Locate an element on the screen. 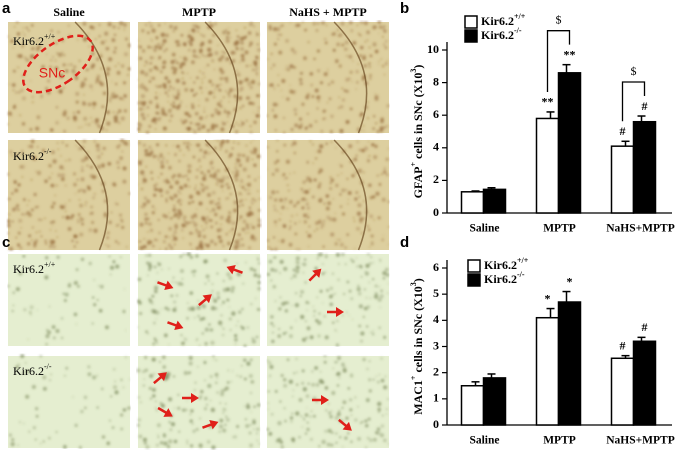  label-base: Kir6.2 is located at coordinates (28, 41).